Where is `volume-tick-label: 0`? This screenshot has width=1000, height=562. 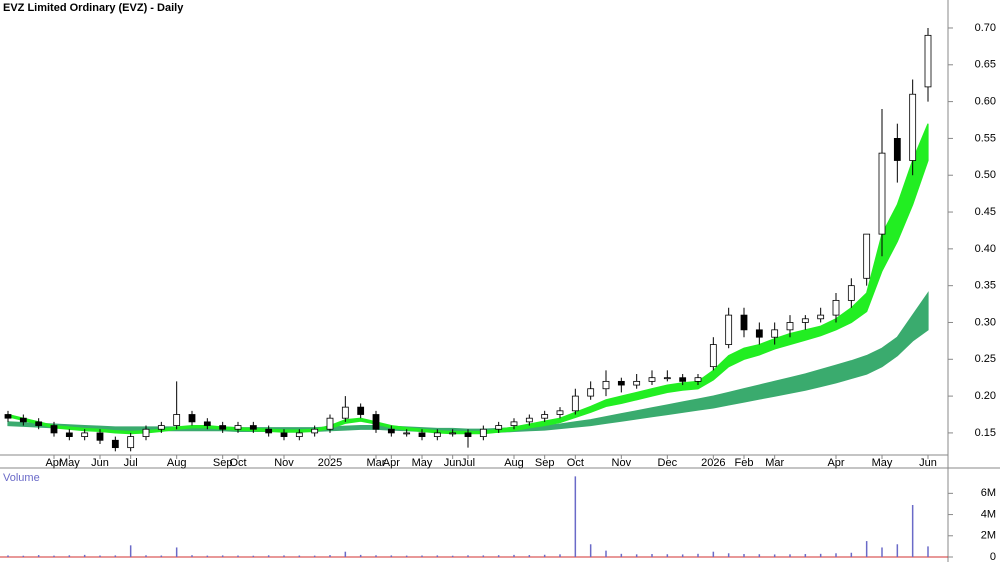 volume-tick-label: 0 is located at coordinates (993, 556).